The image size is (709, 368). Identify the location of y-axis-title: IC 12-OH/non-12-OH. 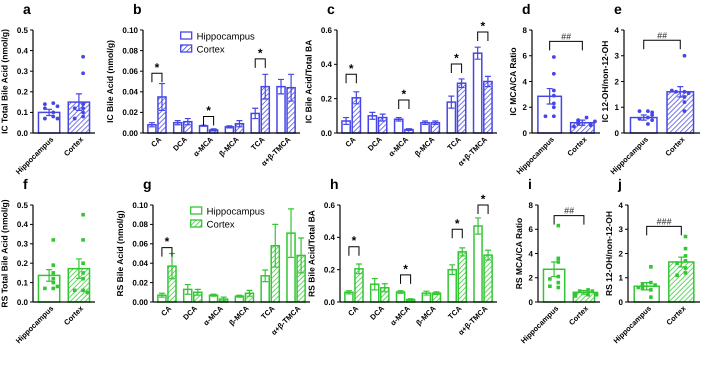
(605, 81).